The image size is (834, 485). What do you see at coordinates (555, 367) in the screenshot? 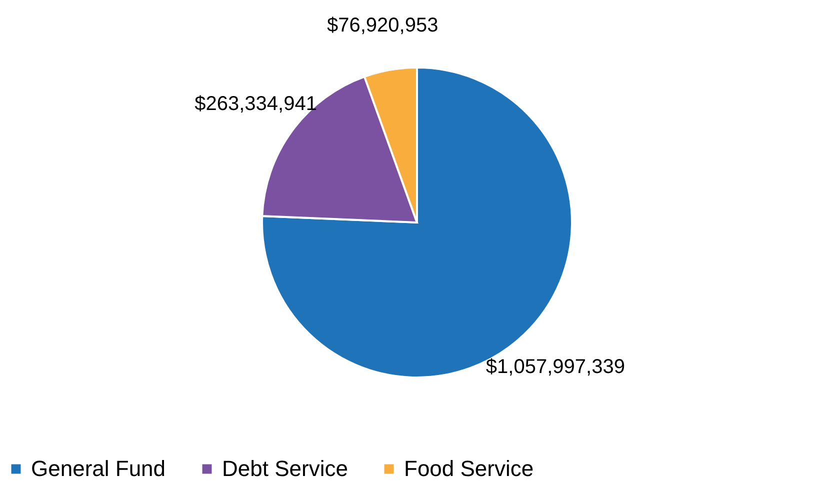
I see `data-label: $1,057,997,339` at bounding box center [555, 367].